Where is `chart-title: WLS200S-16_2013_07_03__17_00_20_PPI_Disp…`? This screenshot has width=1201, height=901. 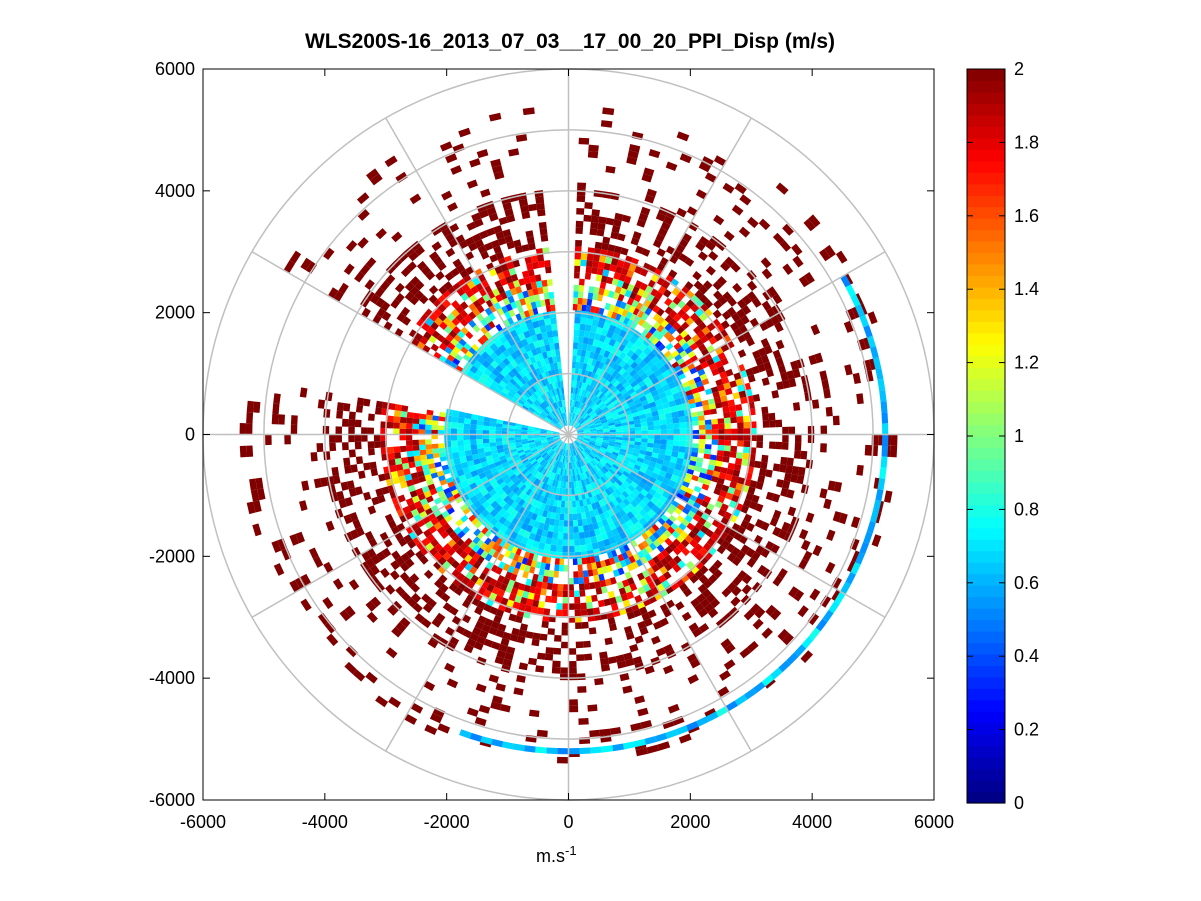 chart-title: WLS200S-16_2013_07_03__17_00_20_PPI_Disp… is located at coordinates (570, 41).